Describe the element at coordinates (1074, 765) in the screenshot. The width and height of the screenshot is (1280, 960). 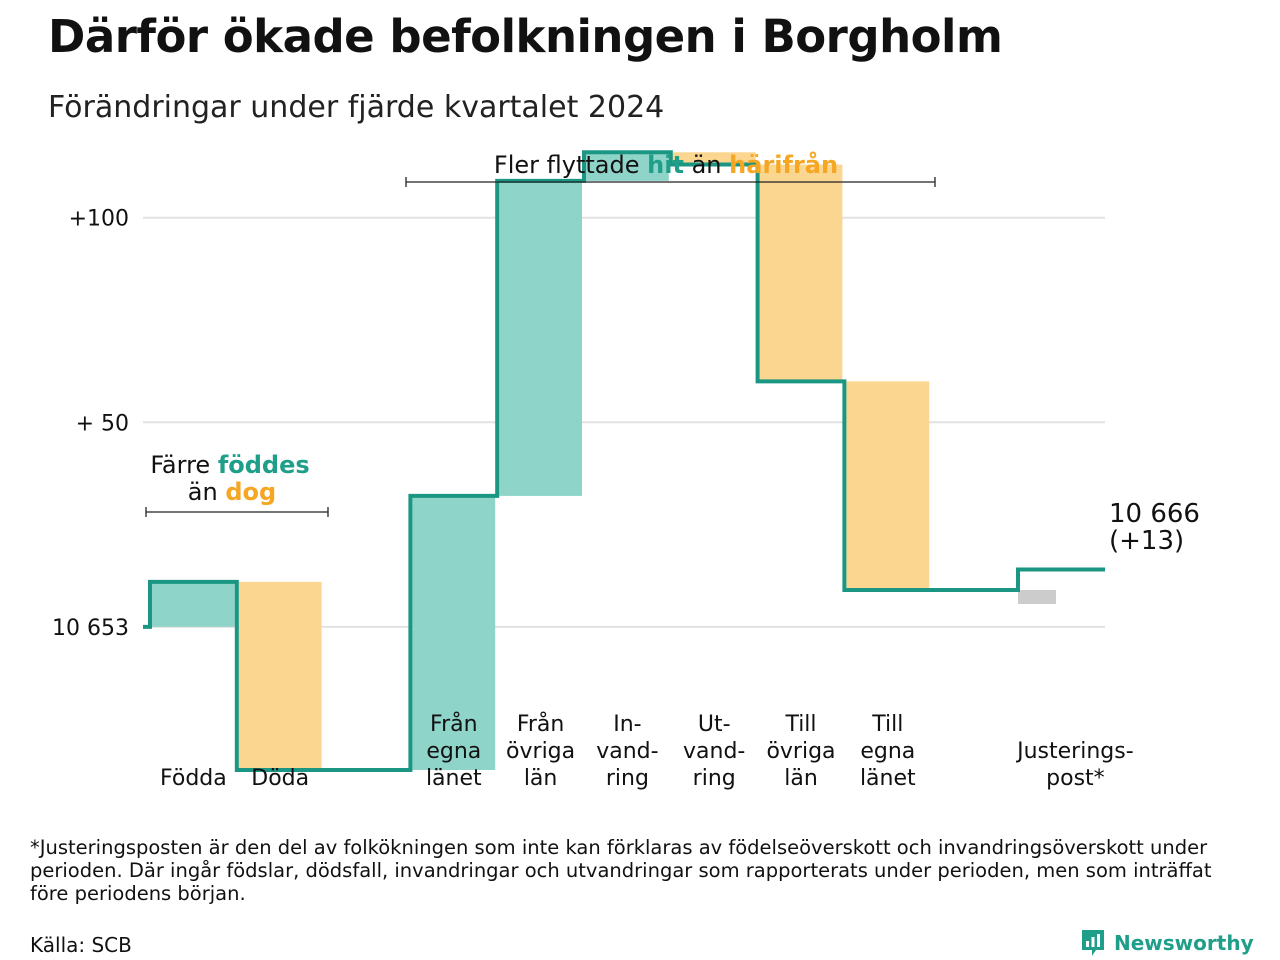
I see `category-label: Justerings-post*` at that location.